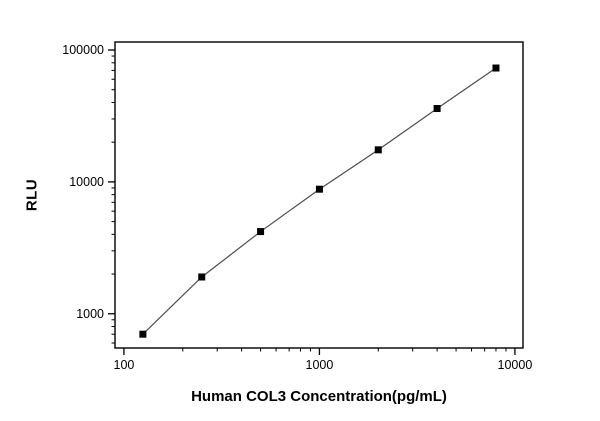 This screenshot has width=600, height=421. Describe the element at coordinates (319, 396) in the screenshot. I see `x-axis-title: Human COL3 Concentration(pg/mL)` at that location.